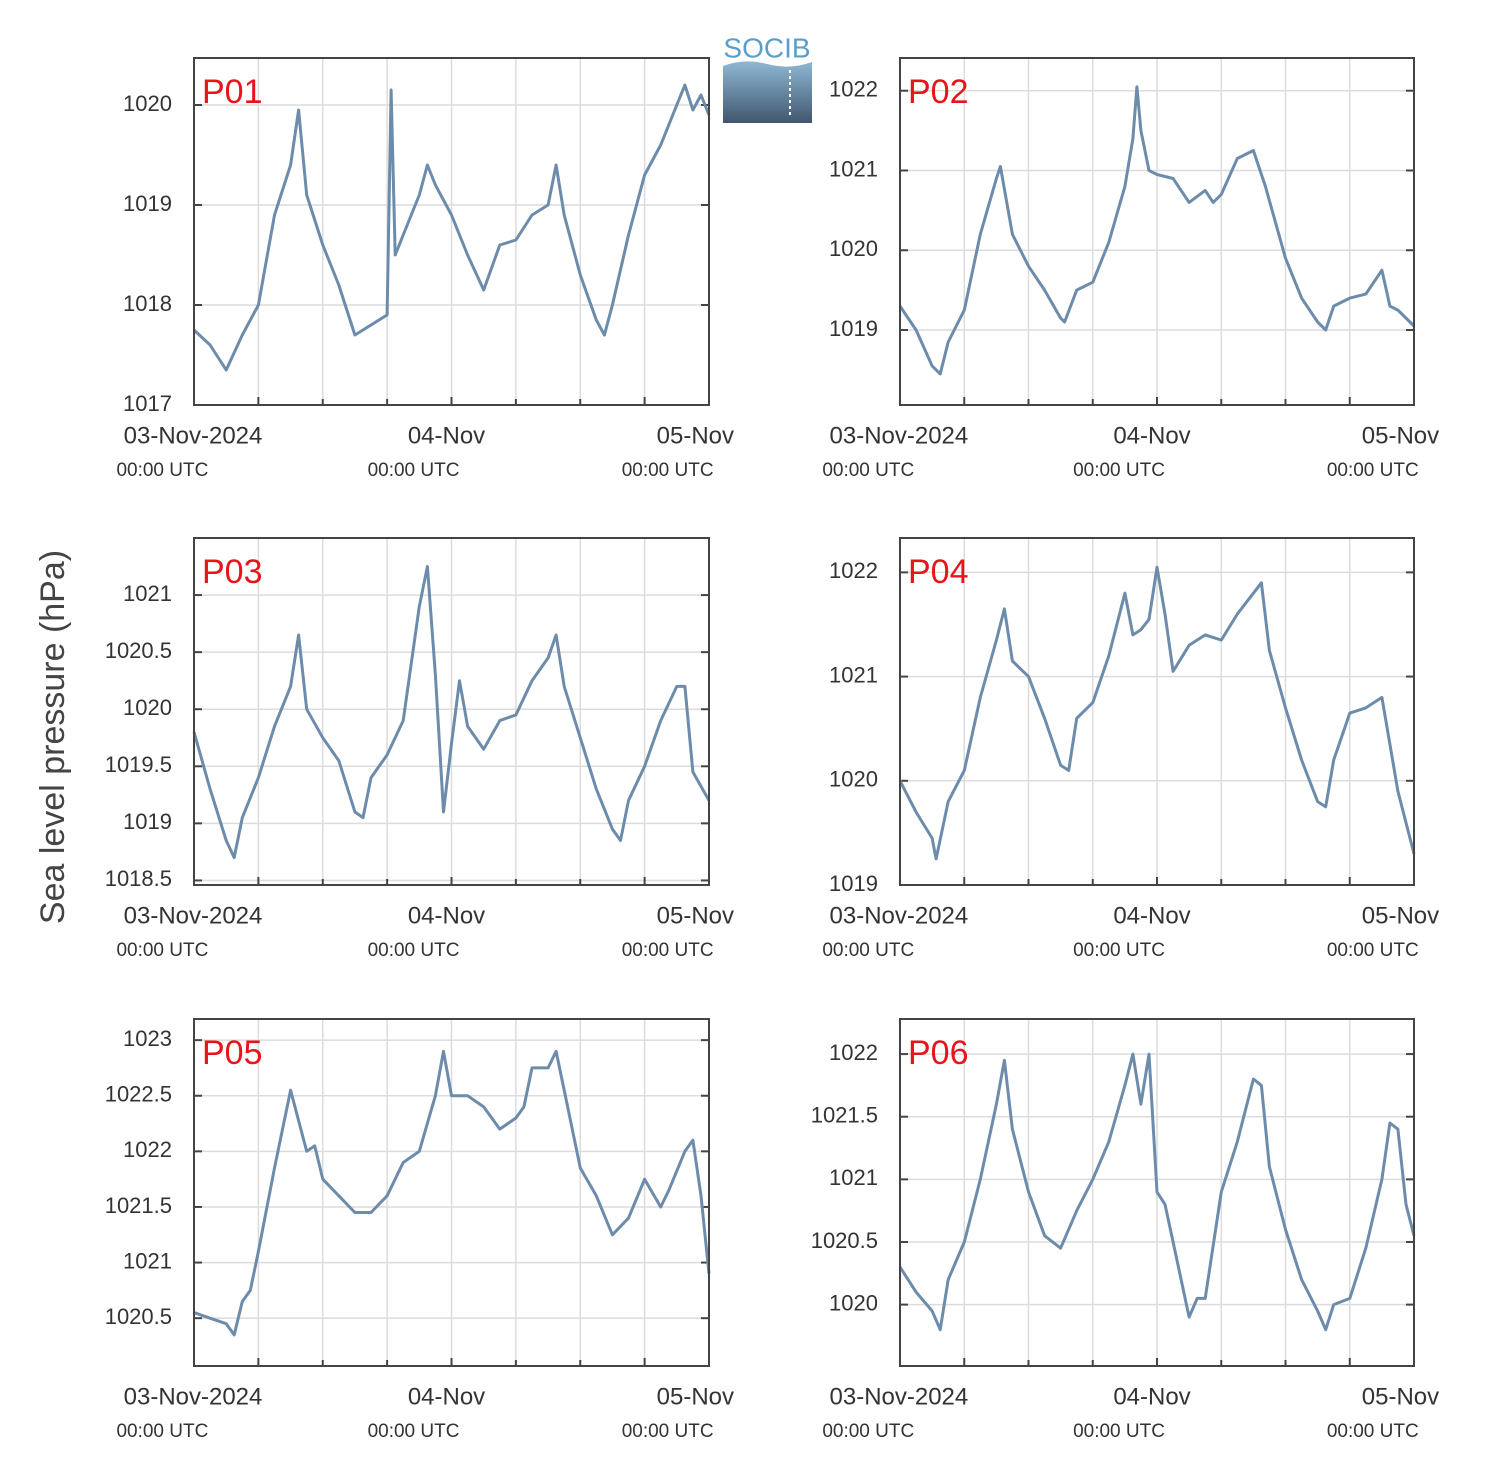 This screenshot has width=1488, height=1474. Describe the element at coordinates (53, 737) in the screenshot. I see `y-axis-label: Sea level pressure (hPa)` at that location.